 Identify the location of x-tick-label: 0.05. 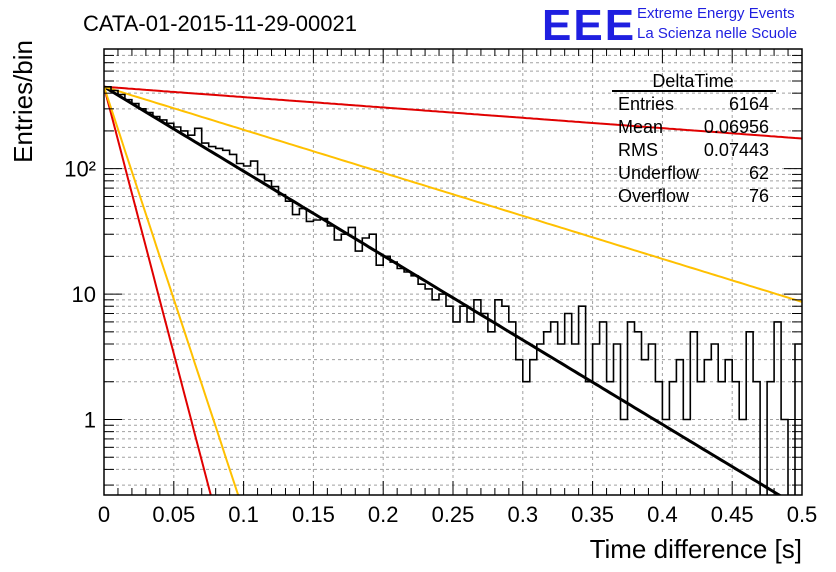
(173, 514).